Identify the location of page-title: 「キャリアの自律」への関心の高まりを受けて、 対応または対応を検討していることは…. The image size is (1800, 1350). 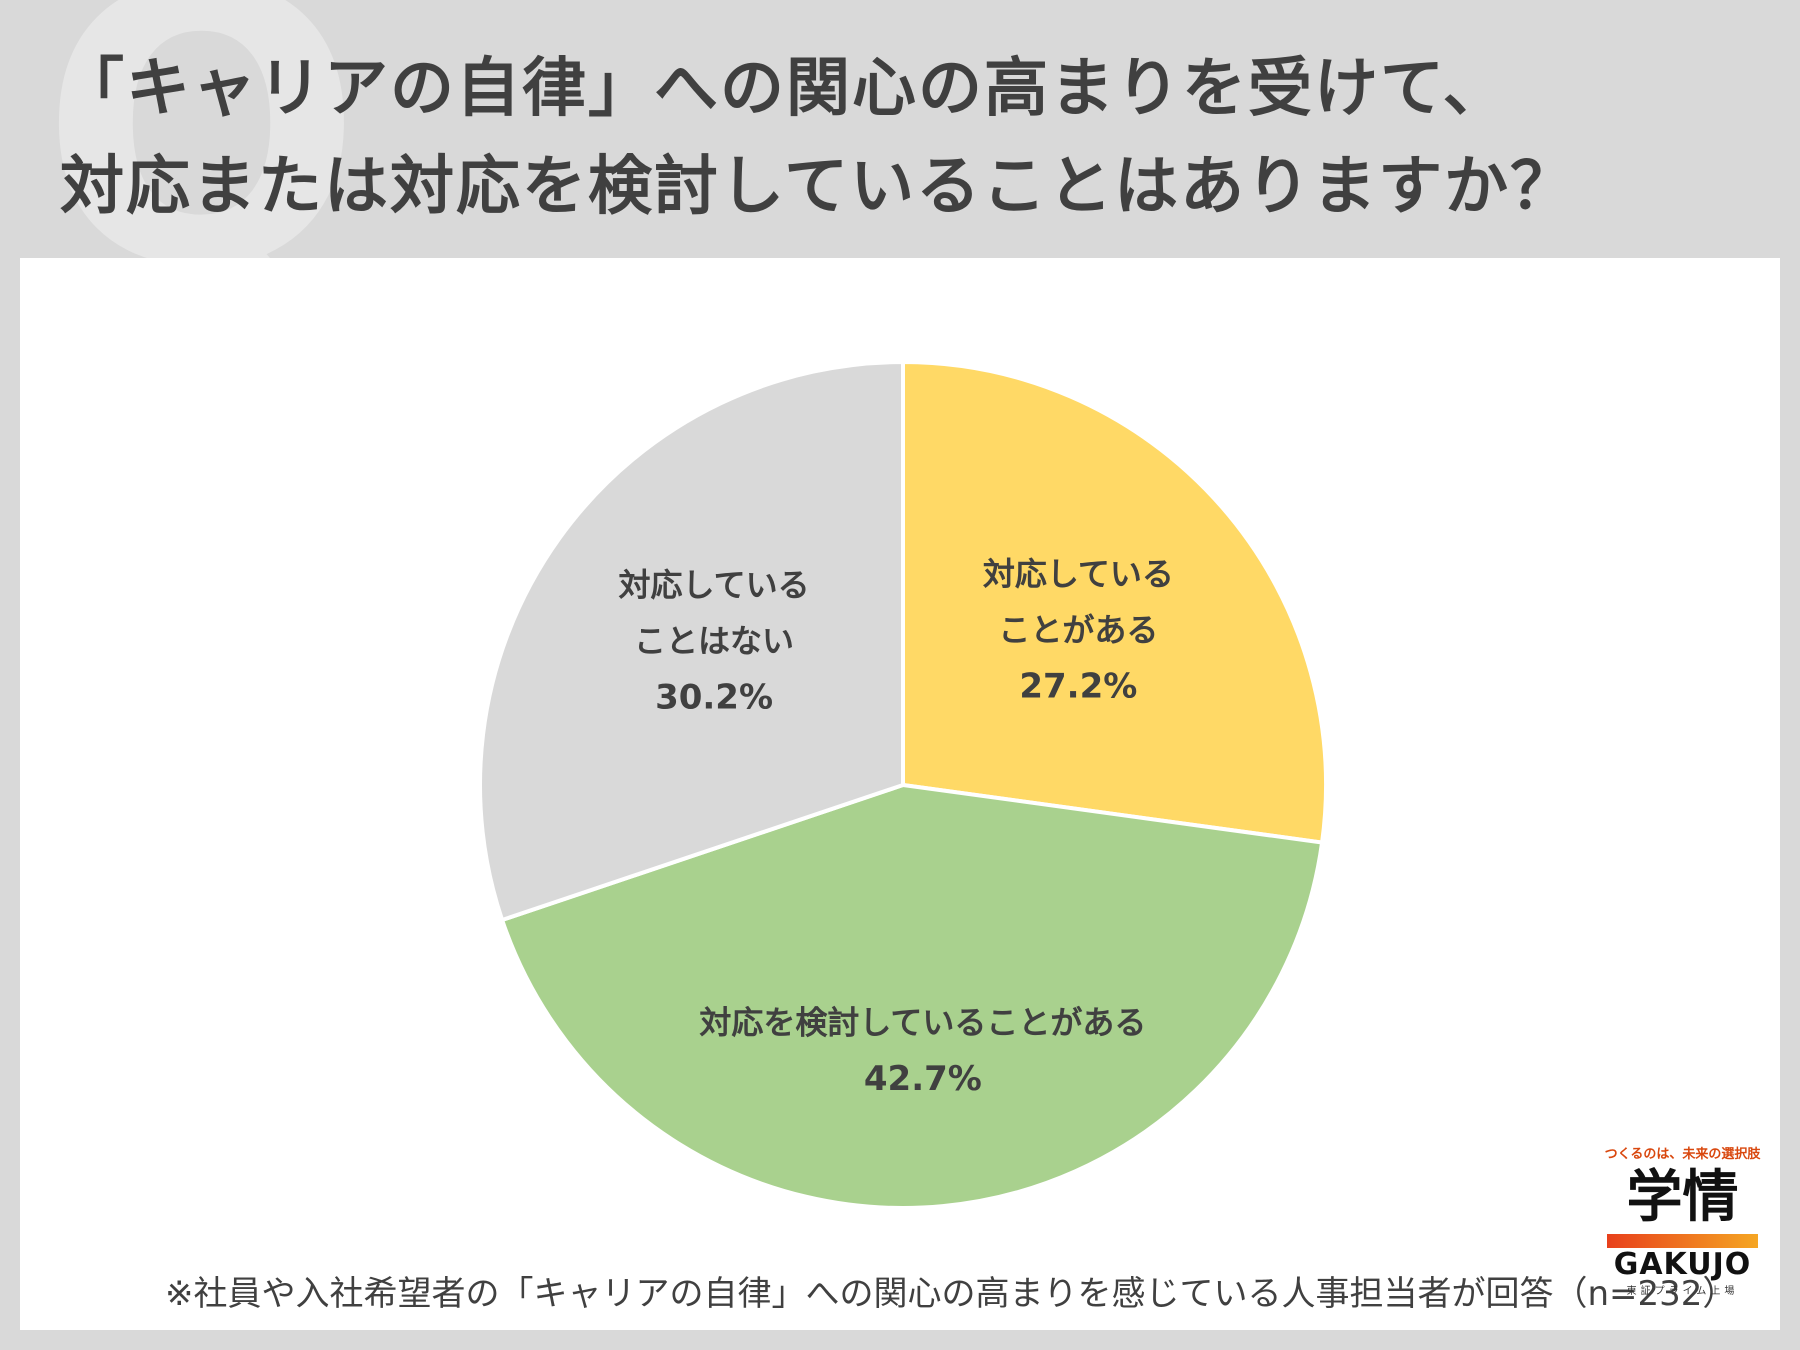
(910, 138).